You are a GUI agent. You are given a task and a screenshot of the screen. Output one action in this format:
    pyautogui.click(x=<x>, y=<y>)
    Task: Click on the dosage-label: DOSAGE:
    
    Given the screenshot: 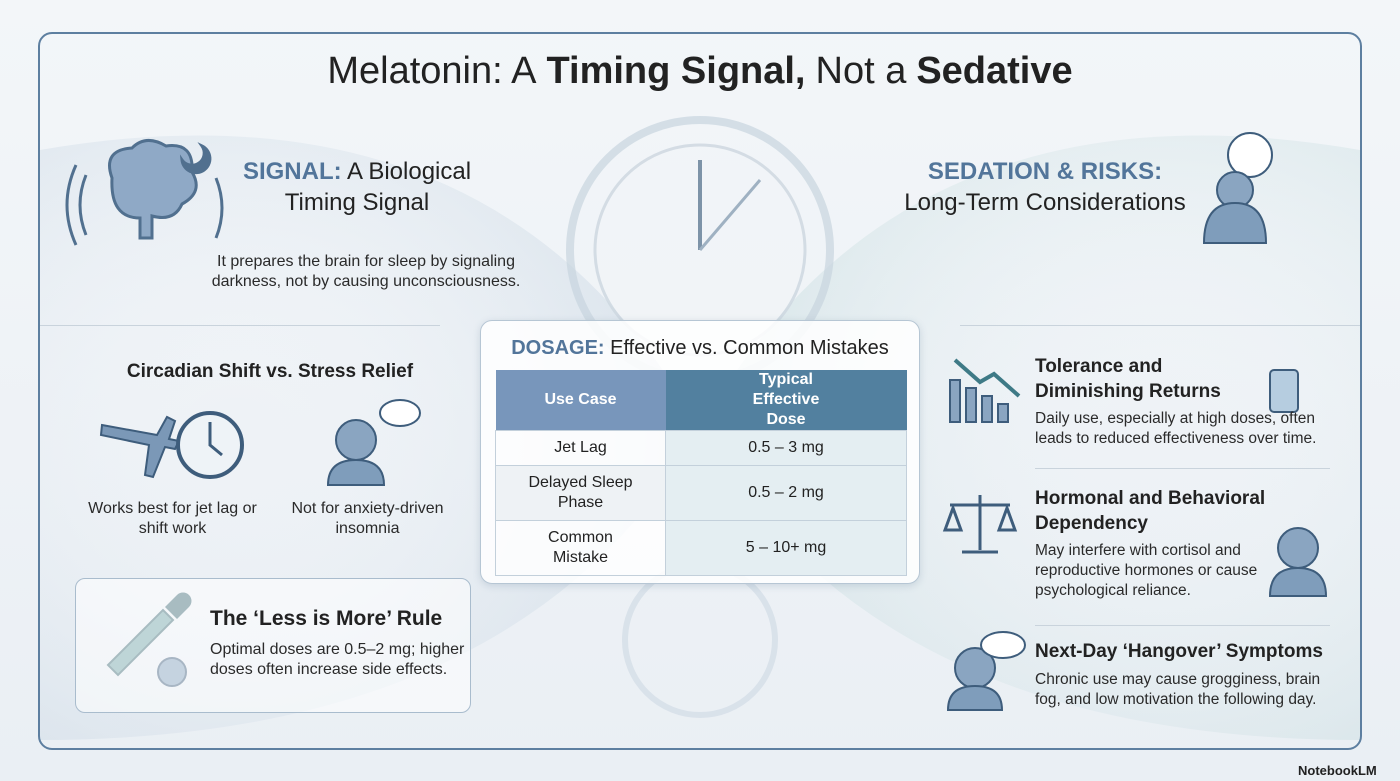 What is the action you would take?
    pyautogui.click(x=558, y=348)
    